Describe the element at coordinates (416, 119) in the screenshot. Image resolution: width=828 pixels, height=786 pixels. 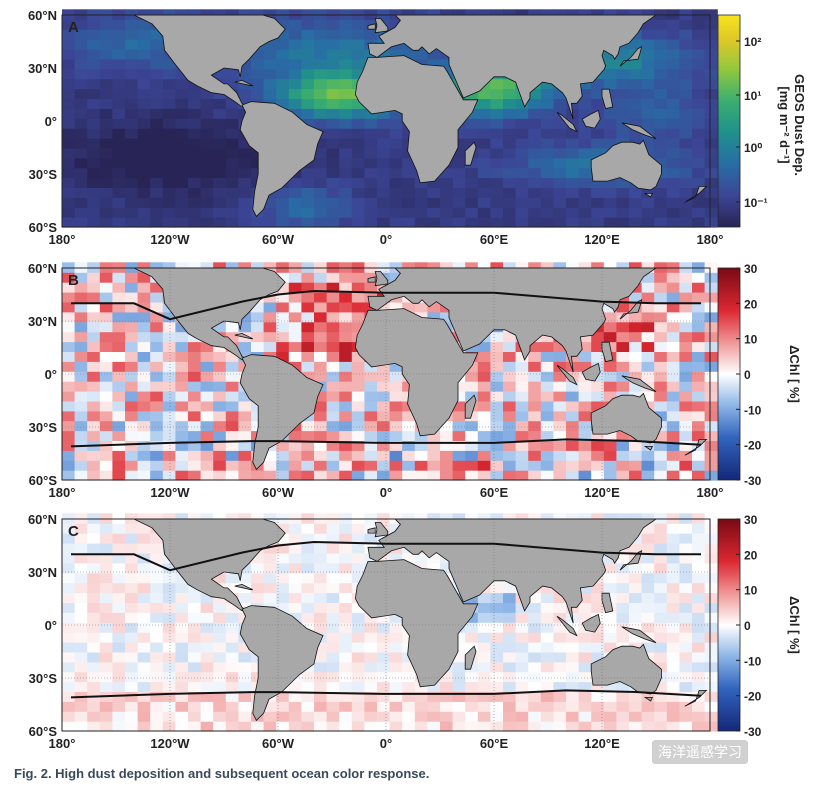
I see `landmass` at that location.